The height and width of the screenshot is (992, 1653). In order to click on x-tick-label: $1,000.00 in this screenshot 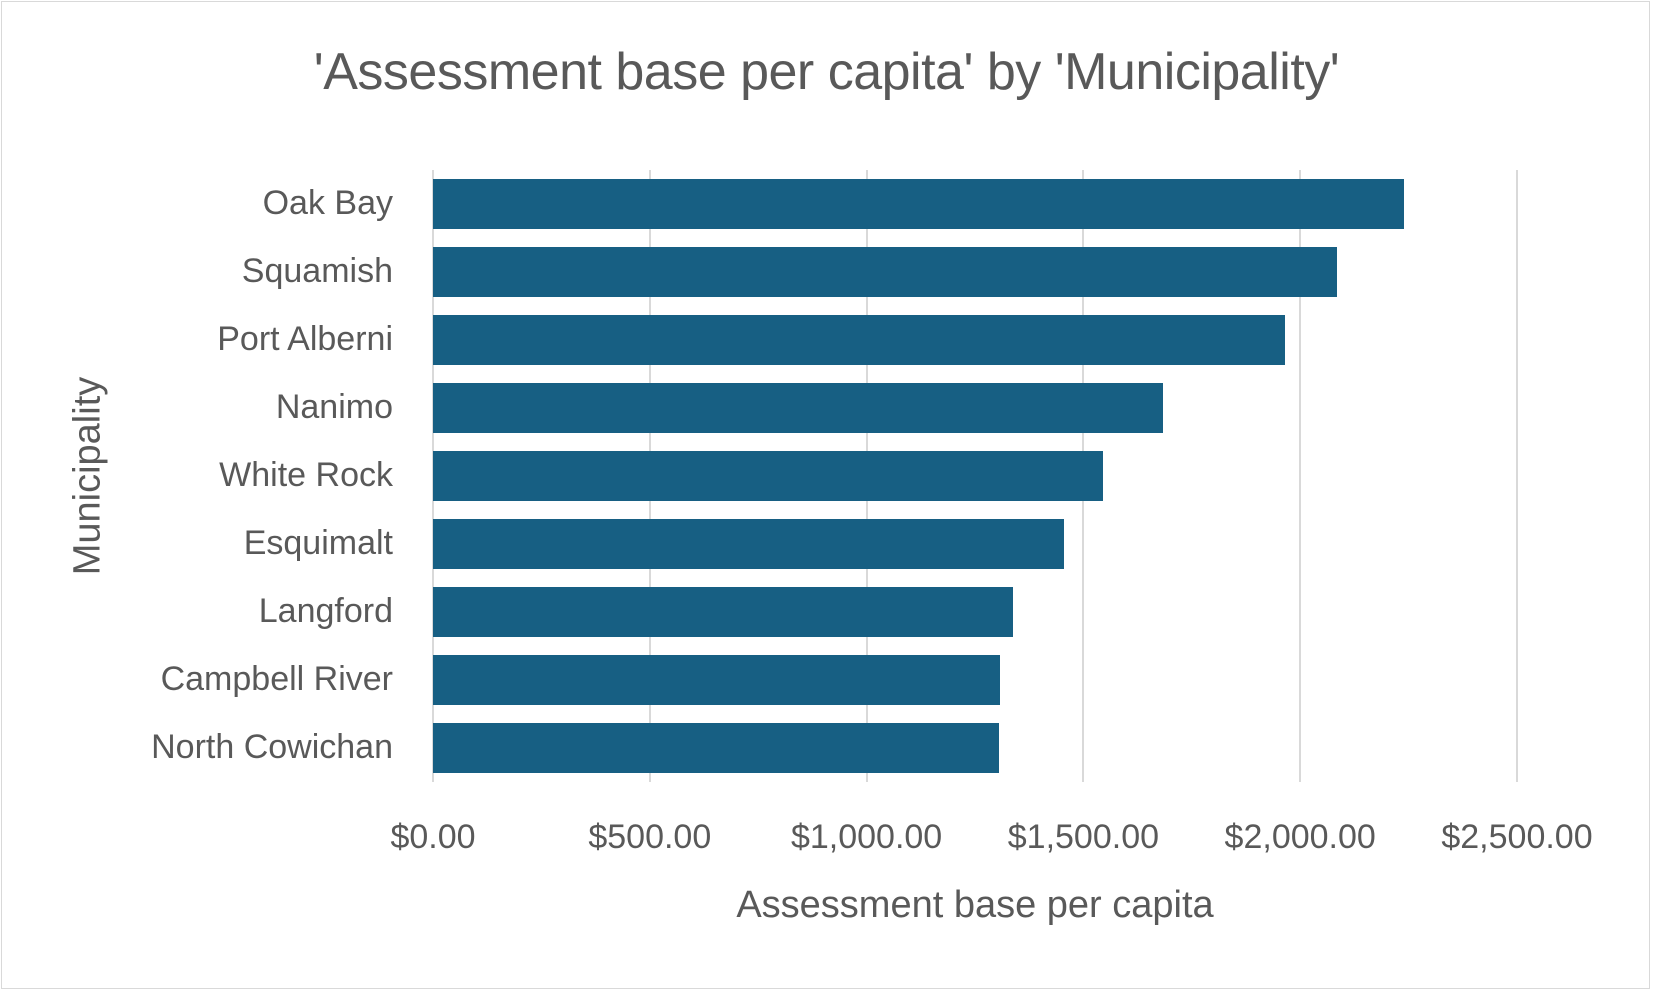, I will do `click(866, 837)`.